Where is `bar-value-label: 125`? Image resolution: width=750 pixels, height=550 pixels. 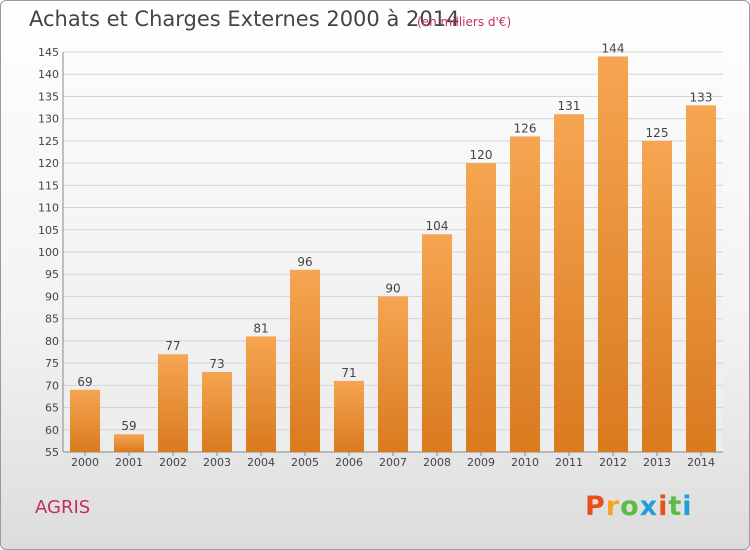
bar-value-label: 125 is located at coordinates (657, 133).